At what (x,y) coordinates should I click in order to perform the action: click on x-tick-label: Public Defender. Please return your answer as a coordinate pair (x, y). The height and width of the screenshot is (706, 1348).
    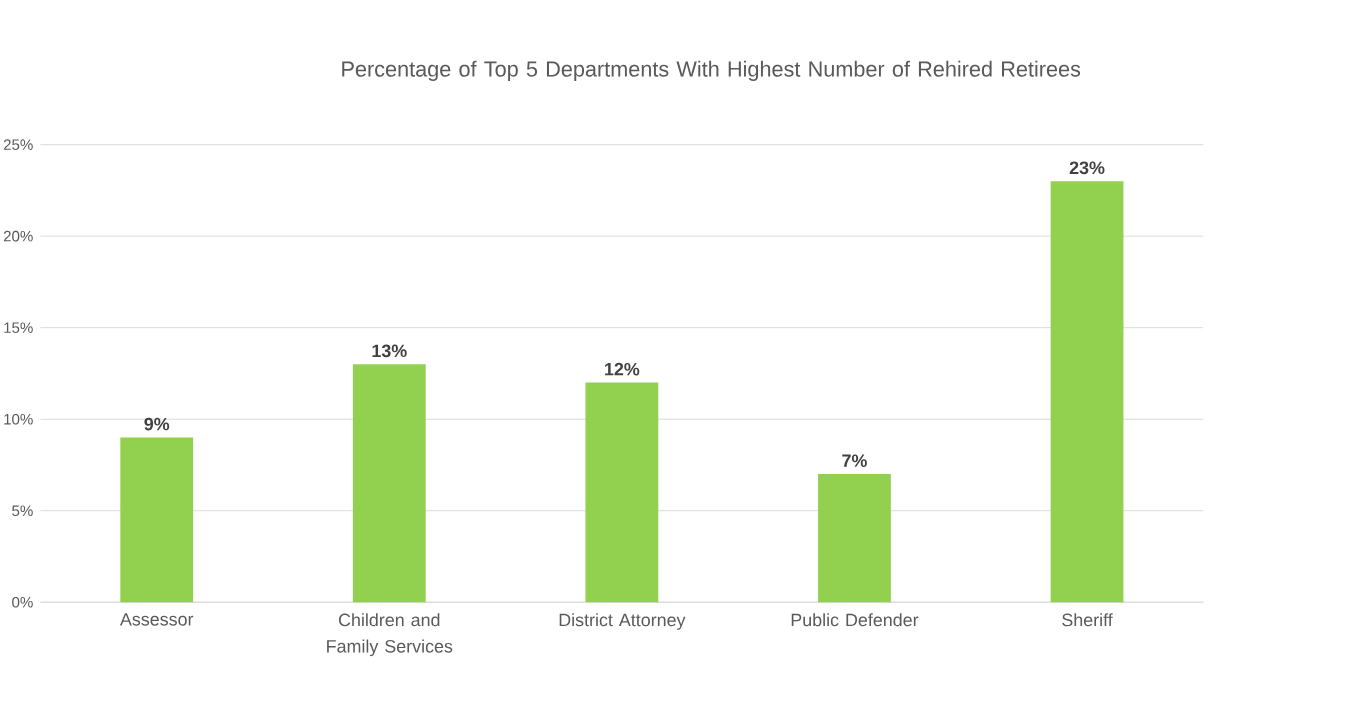
    Looking at the image, I should click on (855, 620).